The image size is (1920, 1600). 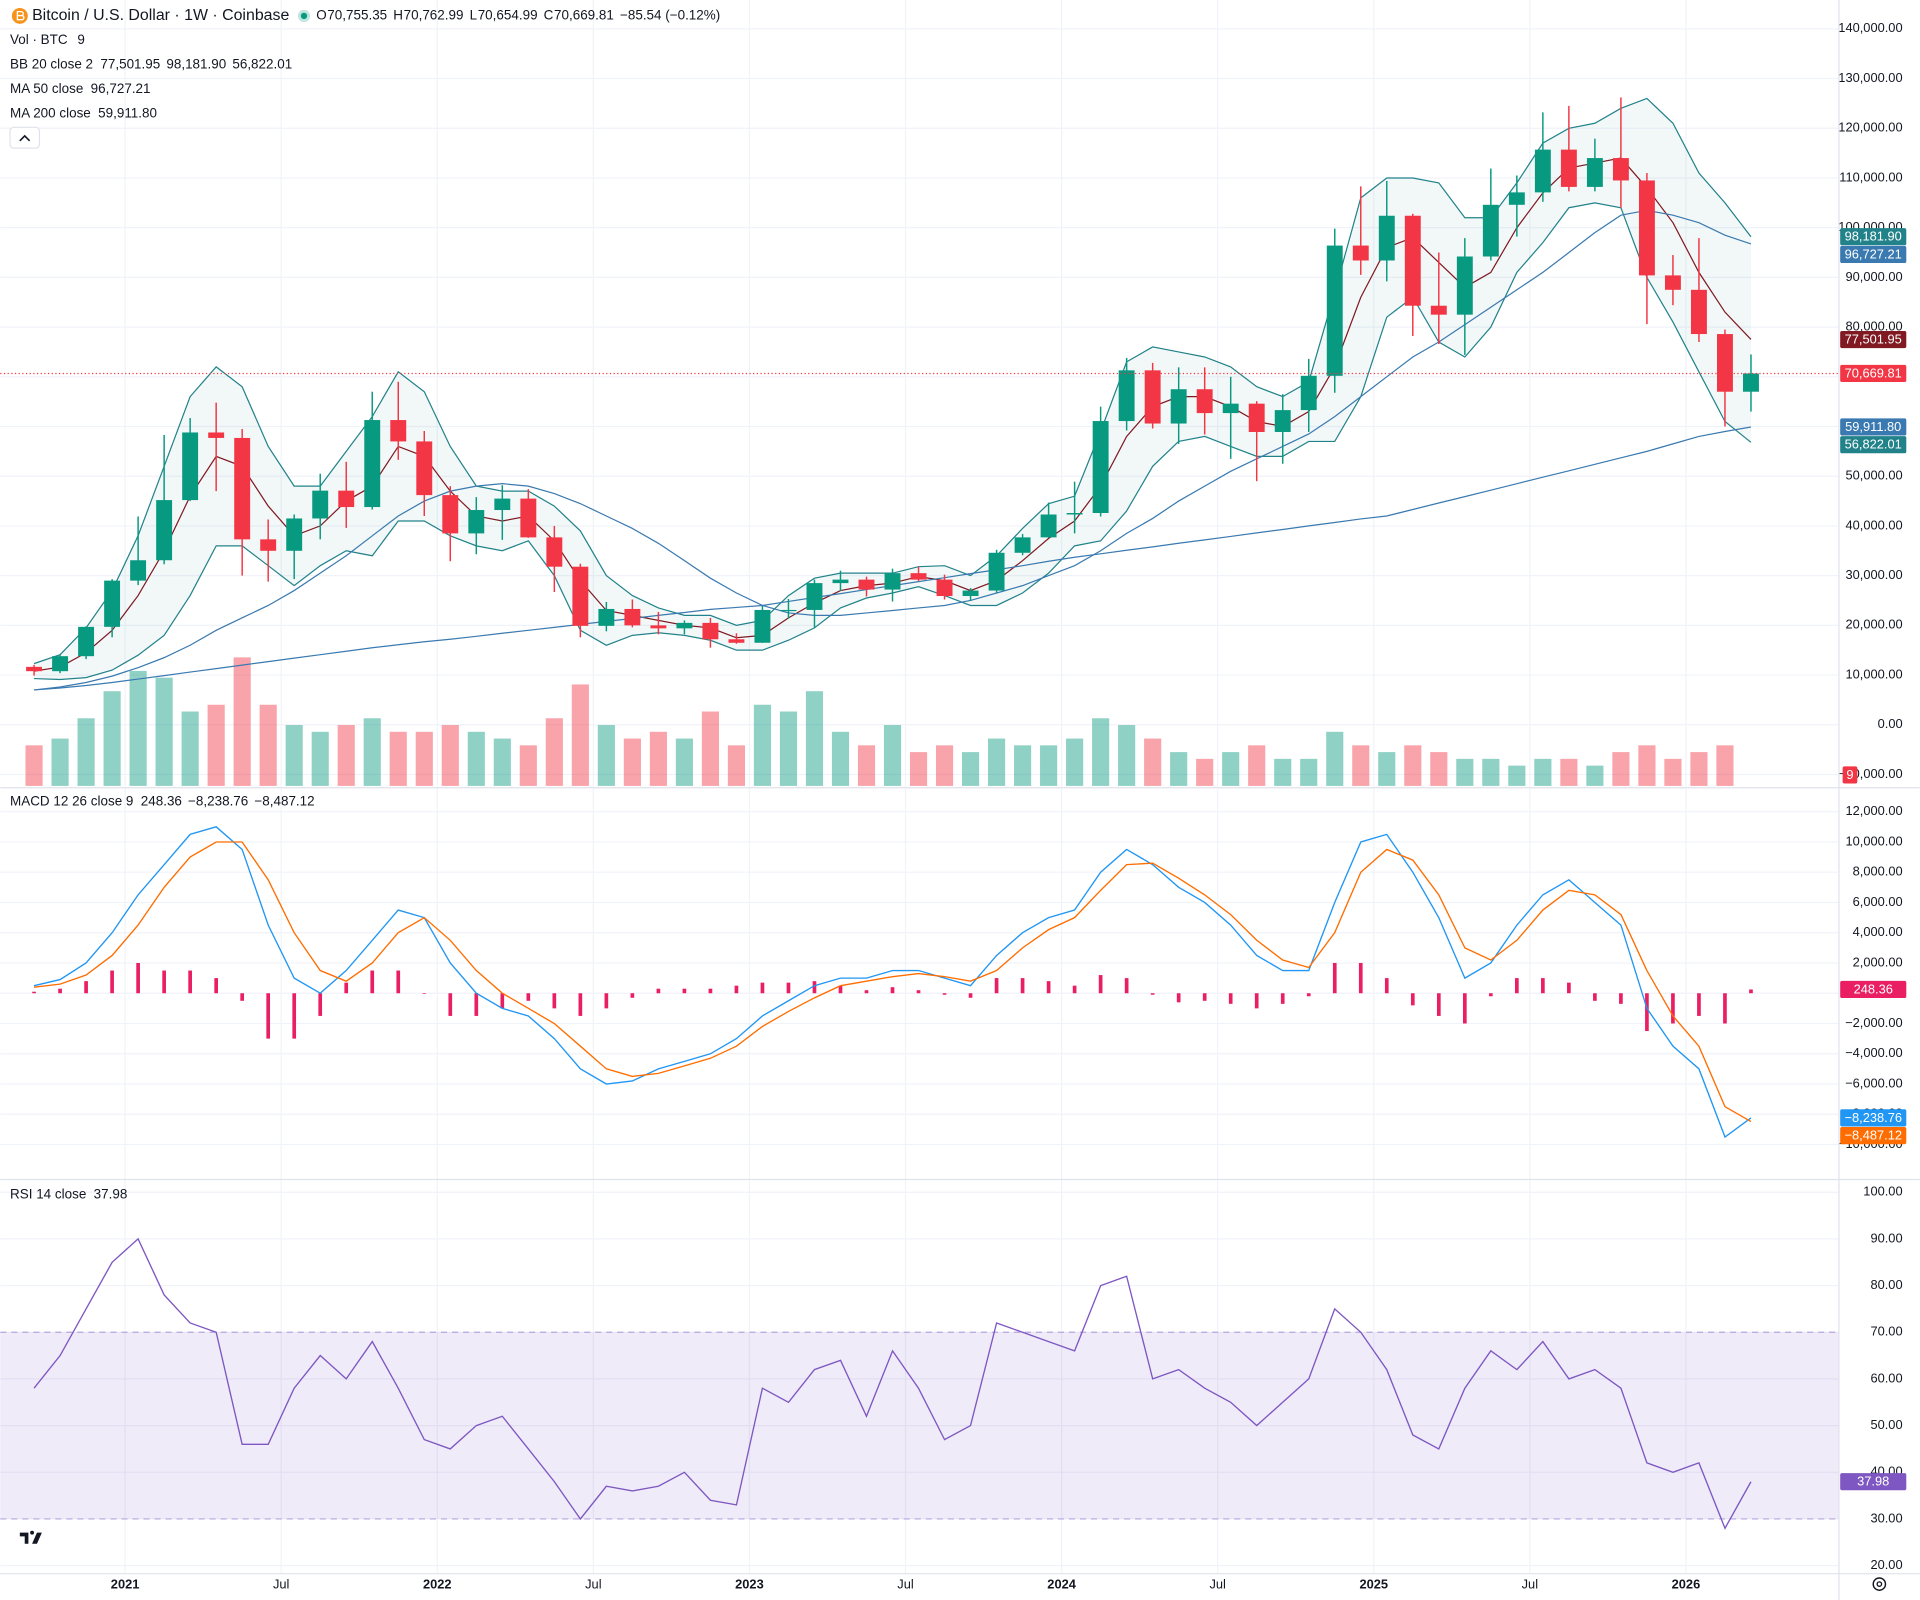 I want to click on tradingview-logo-mark, so click(x=30, y=1538).